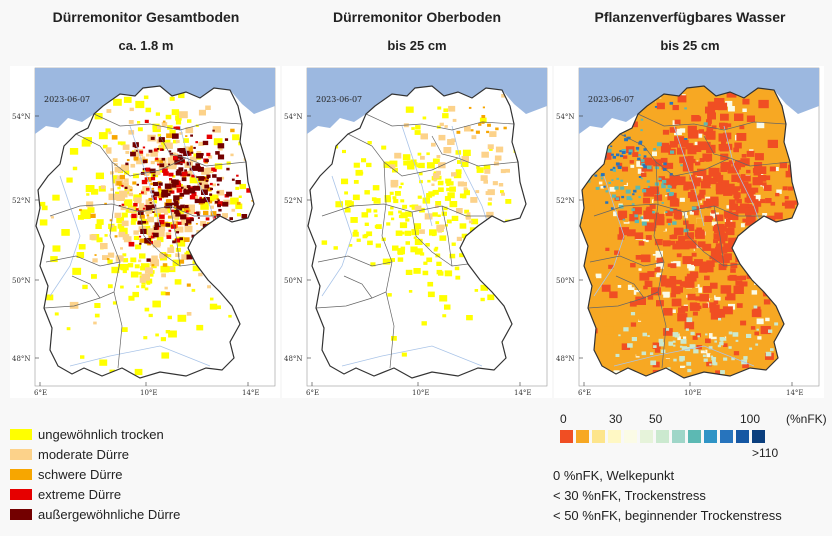  I want to click on overflow-label: >110, so click(765, 453).